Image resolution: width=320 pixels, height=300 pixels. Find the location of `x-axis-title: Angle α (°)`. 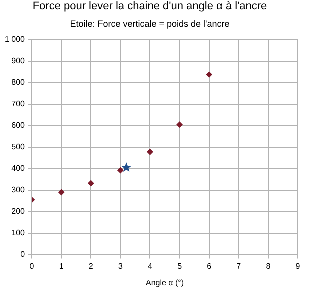

x-axis-title: Angle α (°) is located at coordinates (165, 283).